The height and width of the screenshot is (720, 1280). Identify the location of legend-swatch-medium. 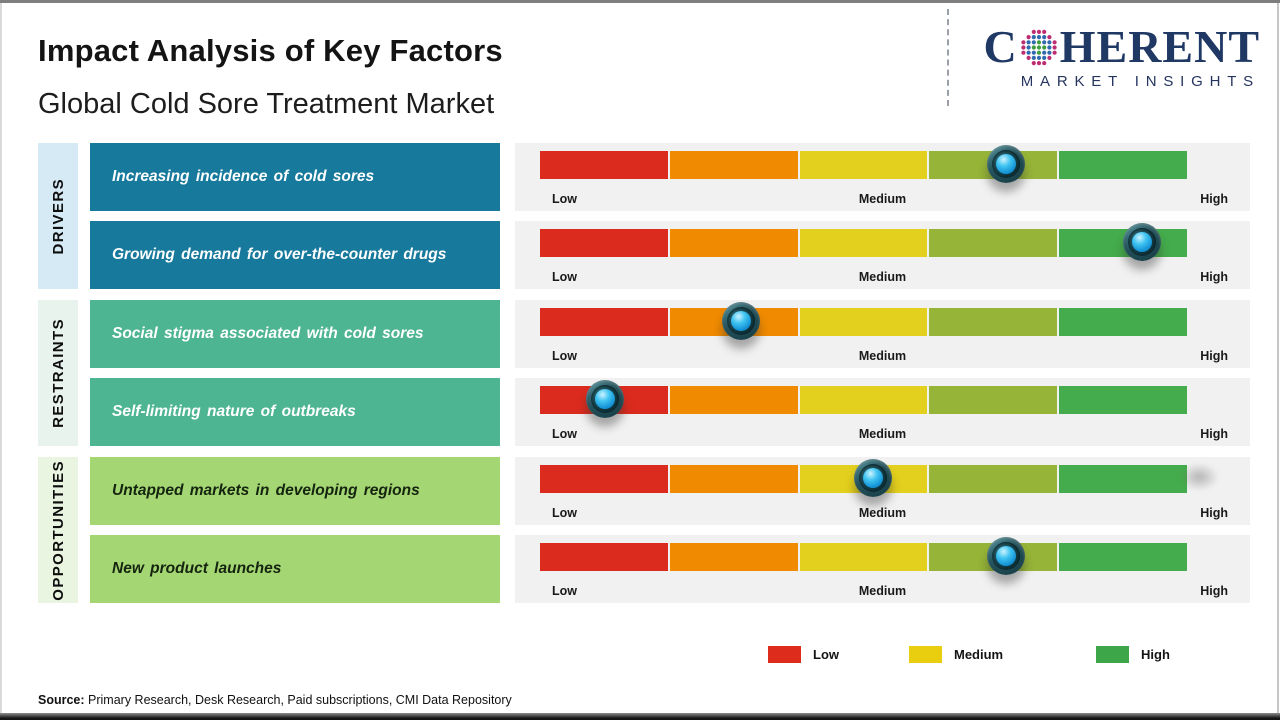
(925, 654).